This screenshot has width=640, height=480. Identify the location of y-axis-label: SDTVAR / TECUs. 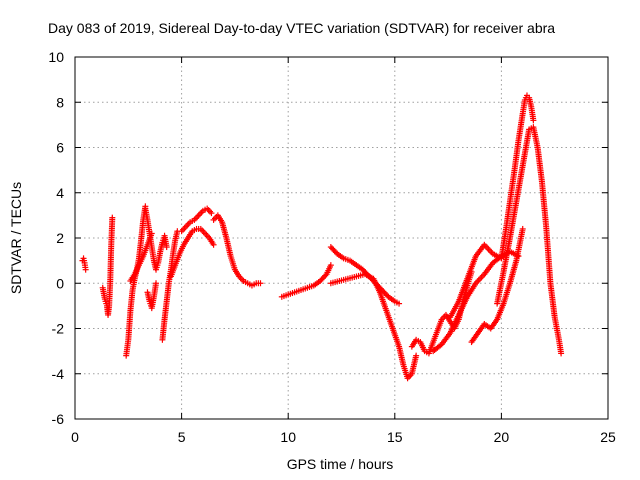
(16, 238).